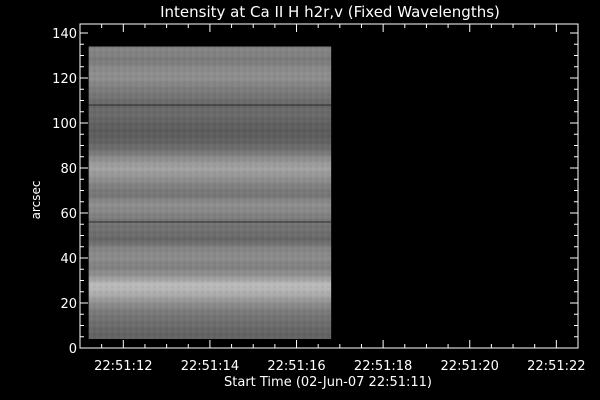 The height and width of the screenshot is (400, 600). Describe the element at coordinates (383, 366) in the screenshot. I see `x-tick-label: 22:51:18` at that location.